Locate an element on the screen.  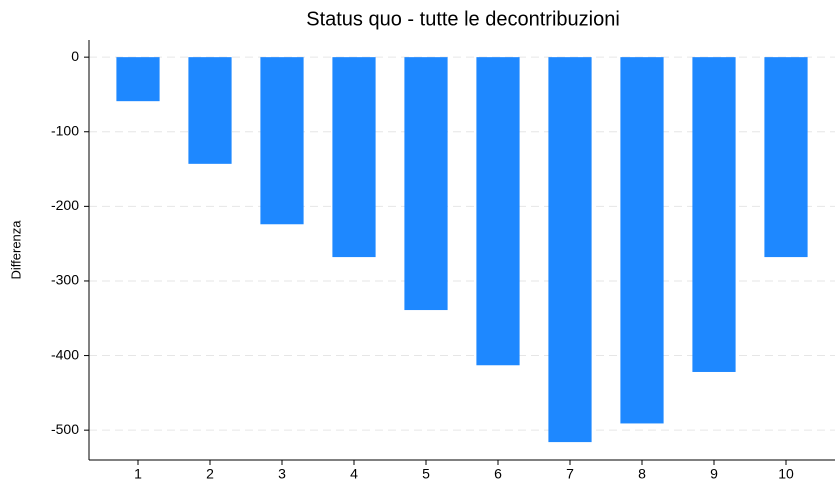
x-tick-label: 6 is located at coordinates (498, 474).